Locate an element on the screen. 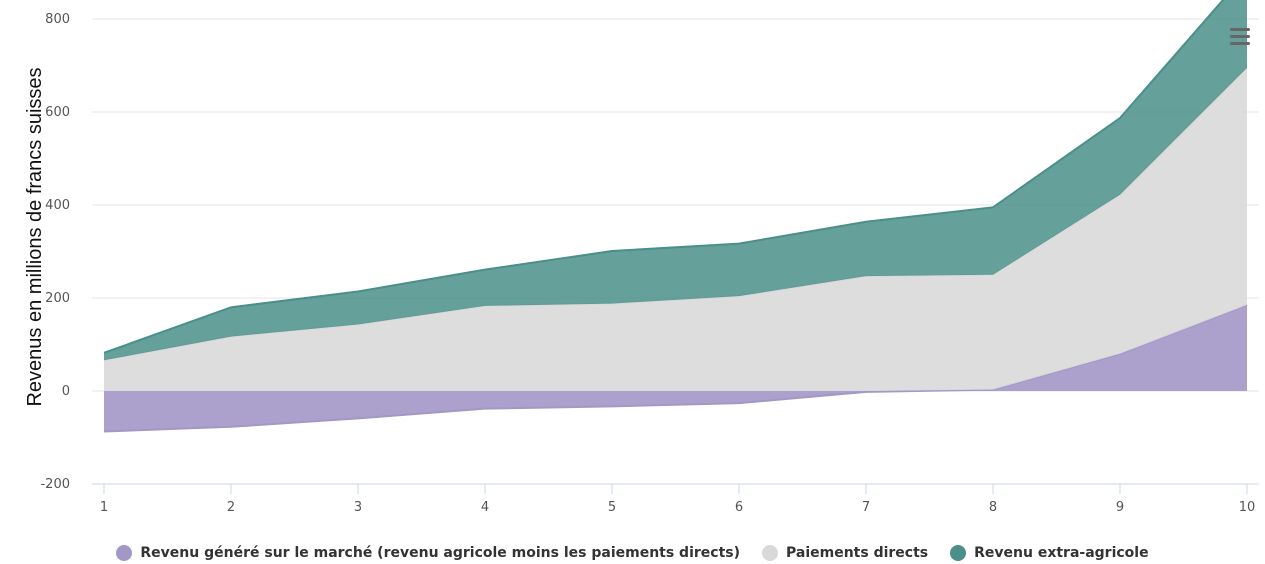 Image resolution: width=1265 pixels, height=564 pixels. legend-label: Revenu extra-agricole is located at coordinates (1061, 553).